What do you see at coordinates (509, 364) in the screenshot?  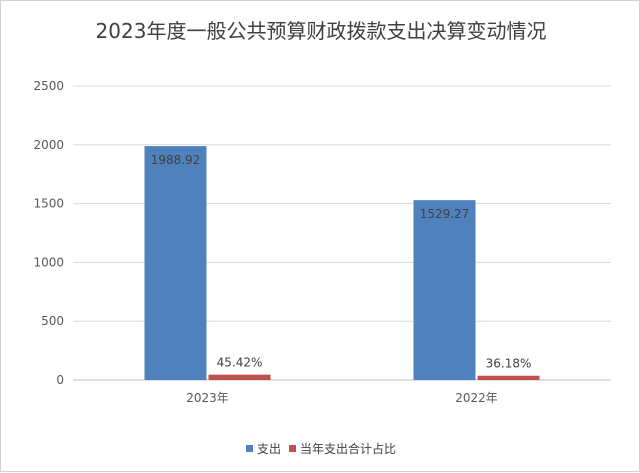 I see `data-label: 36.18%` at bounding box center [509, 364].